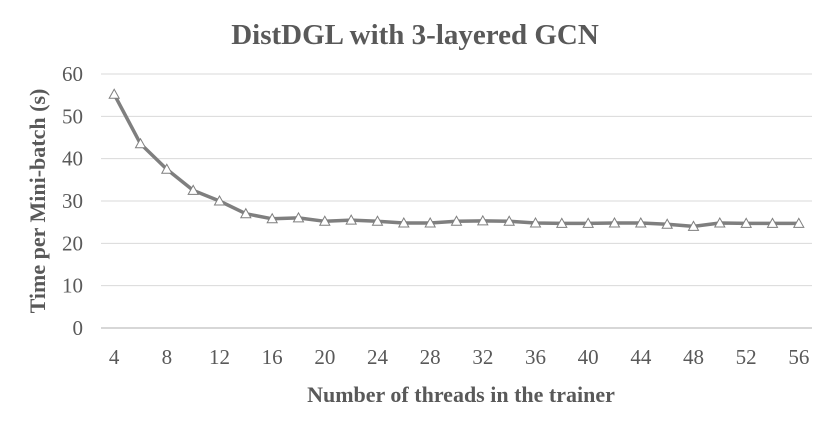 This screenshot has height=433, width=830. Describe the element at coordinates (459, 357) in the screenshot. I see `x-axis-ticks: 4 8 12 16 20 24 28 32 36 40 44 48 52 56` at that location.